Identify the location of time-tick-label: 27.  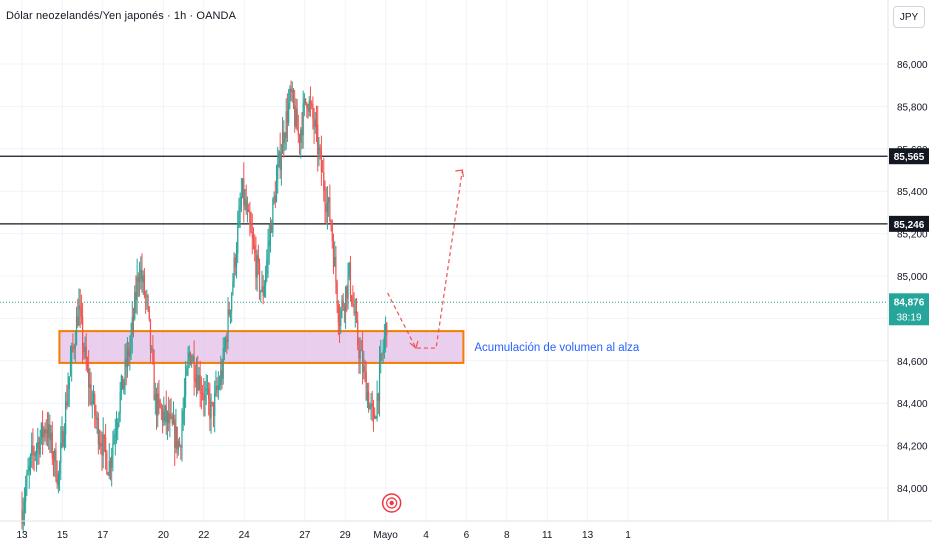
(305, 535).